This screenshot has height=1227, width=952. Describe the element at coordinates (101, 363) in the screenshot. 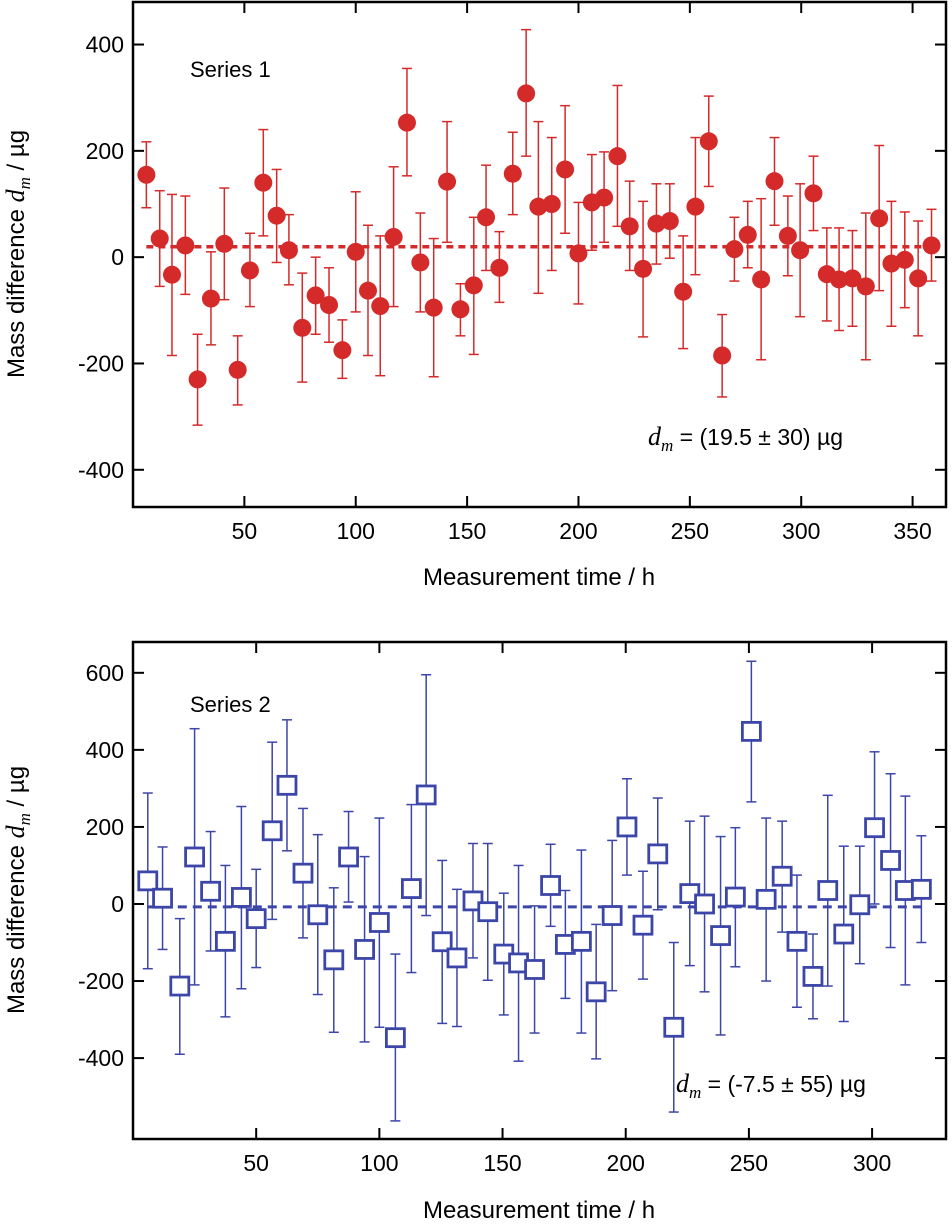

I see `y-tick-label: -200` at that location.